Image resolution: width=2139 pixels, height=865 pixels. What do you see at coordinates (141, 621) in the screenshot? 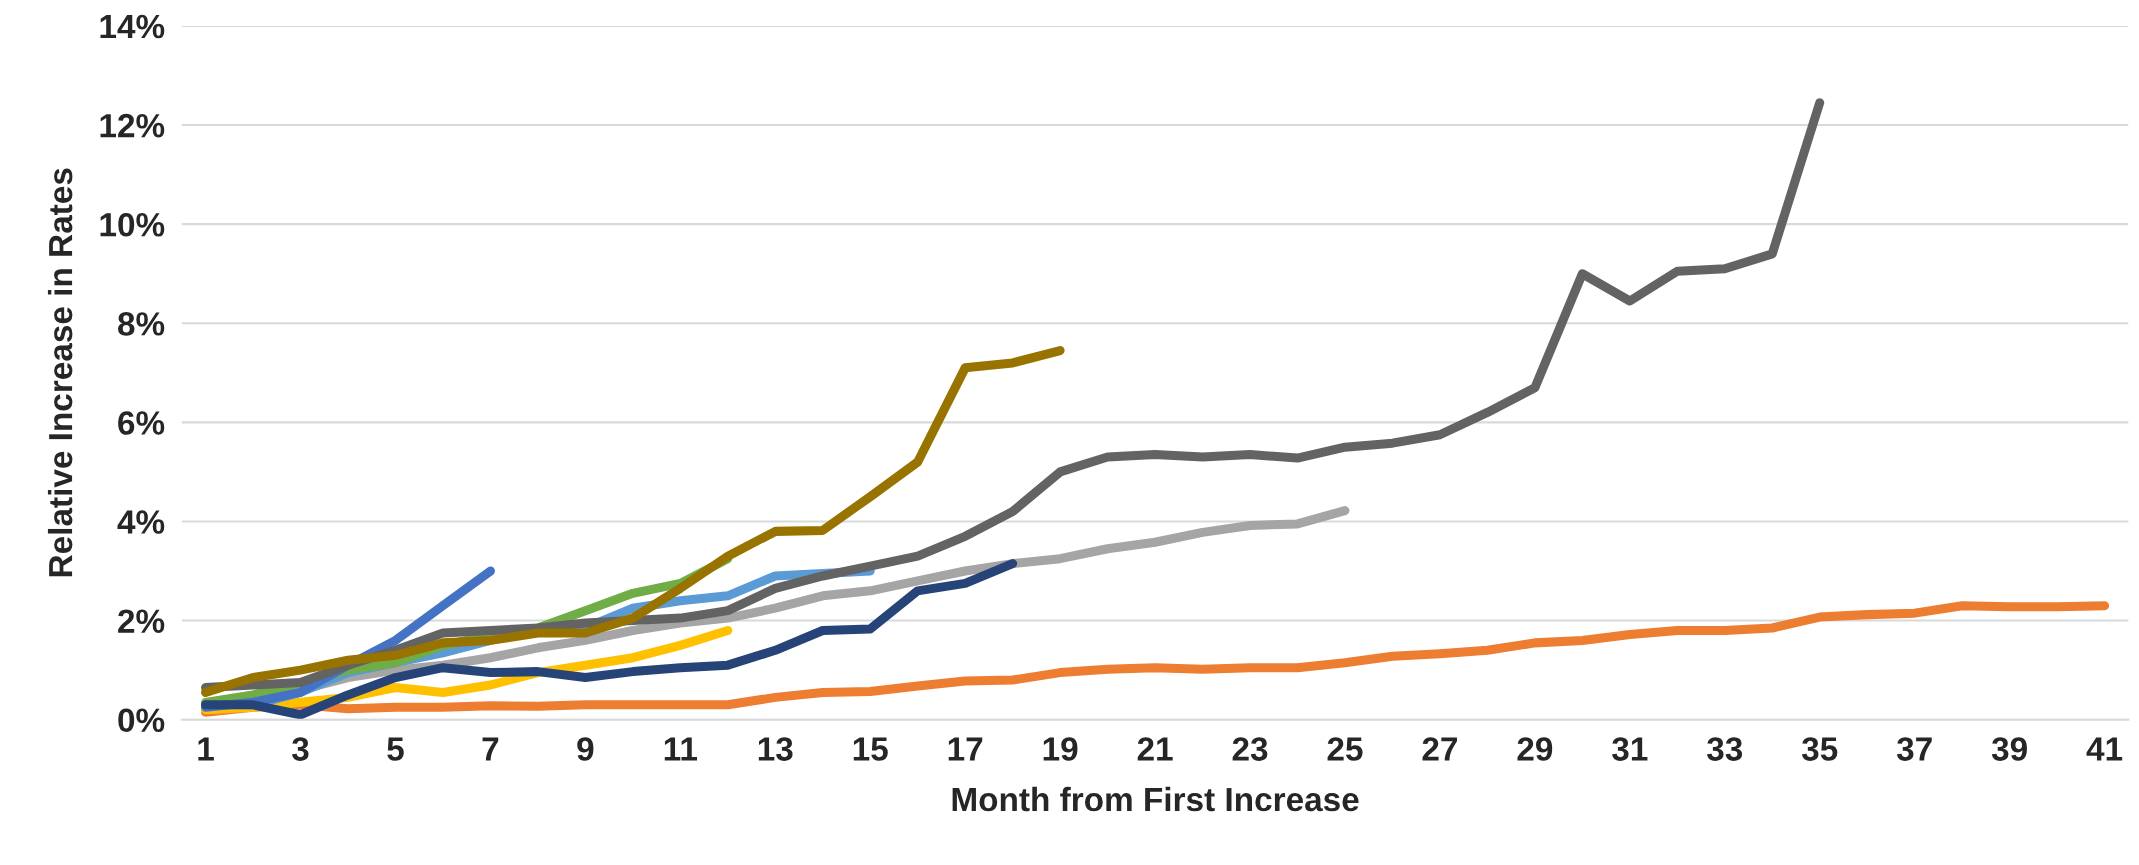
I see `y-tick-label: 2%` at bounding box center [141, 621].